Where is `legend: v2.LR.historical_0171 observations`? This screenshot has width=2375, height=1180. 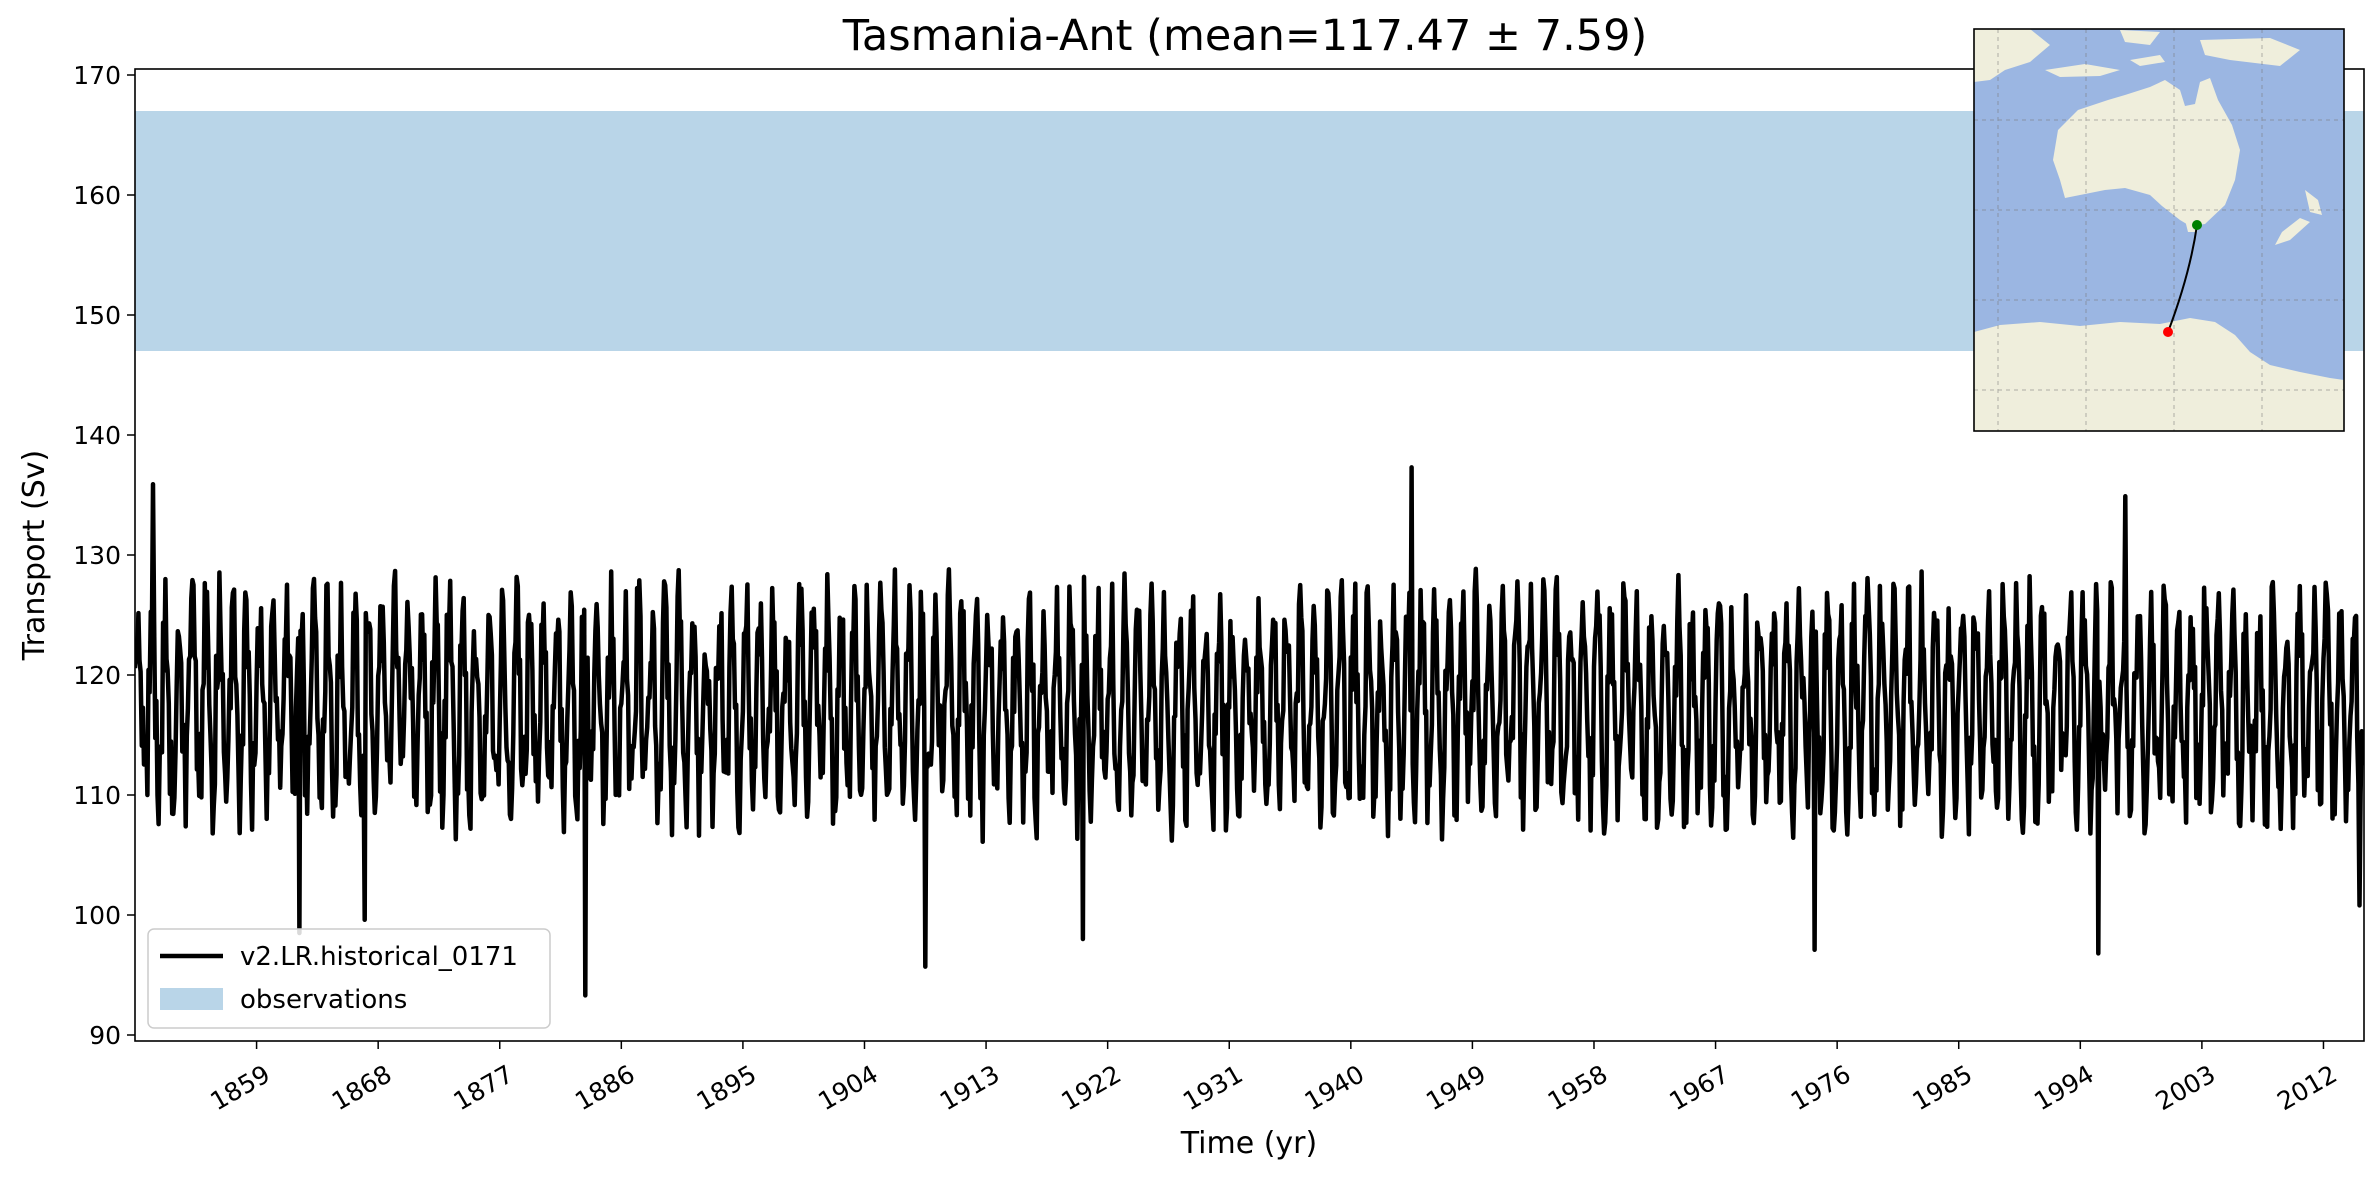 legend: v2.LR.historical_0171 observations is located at coordinates (349, 978).